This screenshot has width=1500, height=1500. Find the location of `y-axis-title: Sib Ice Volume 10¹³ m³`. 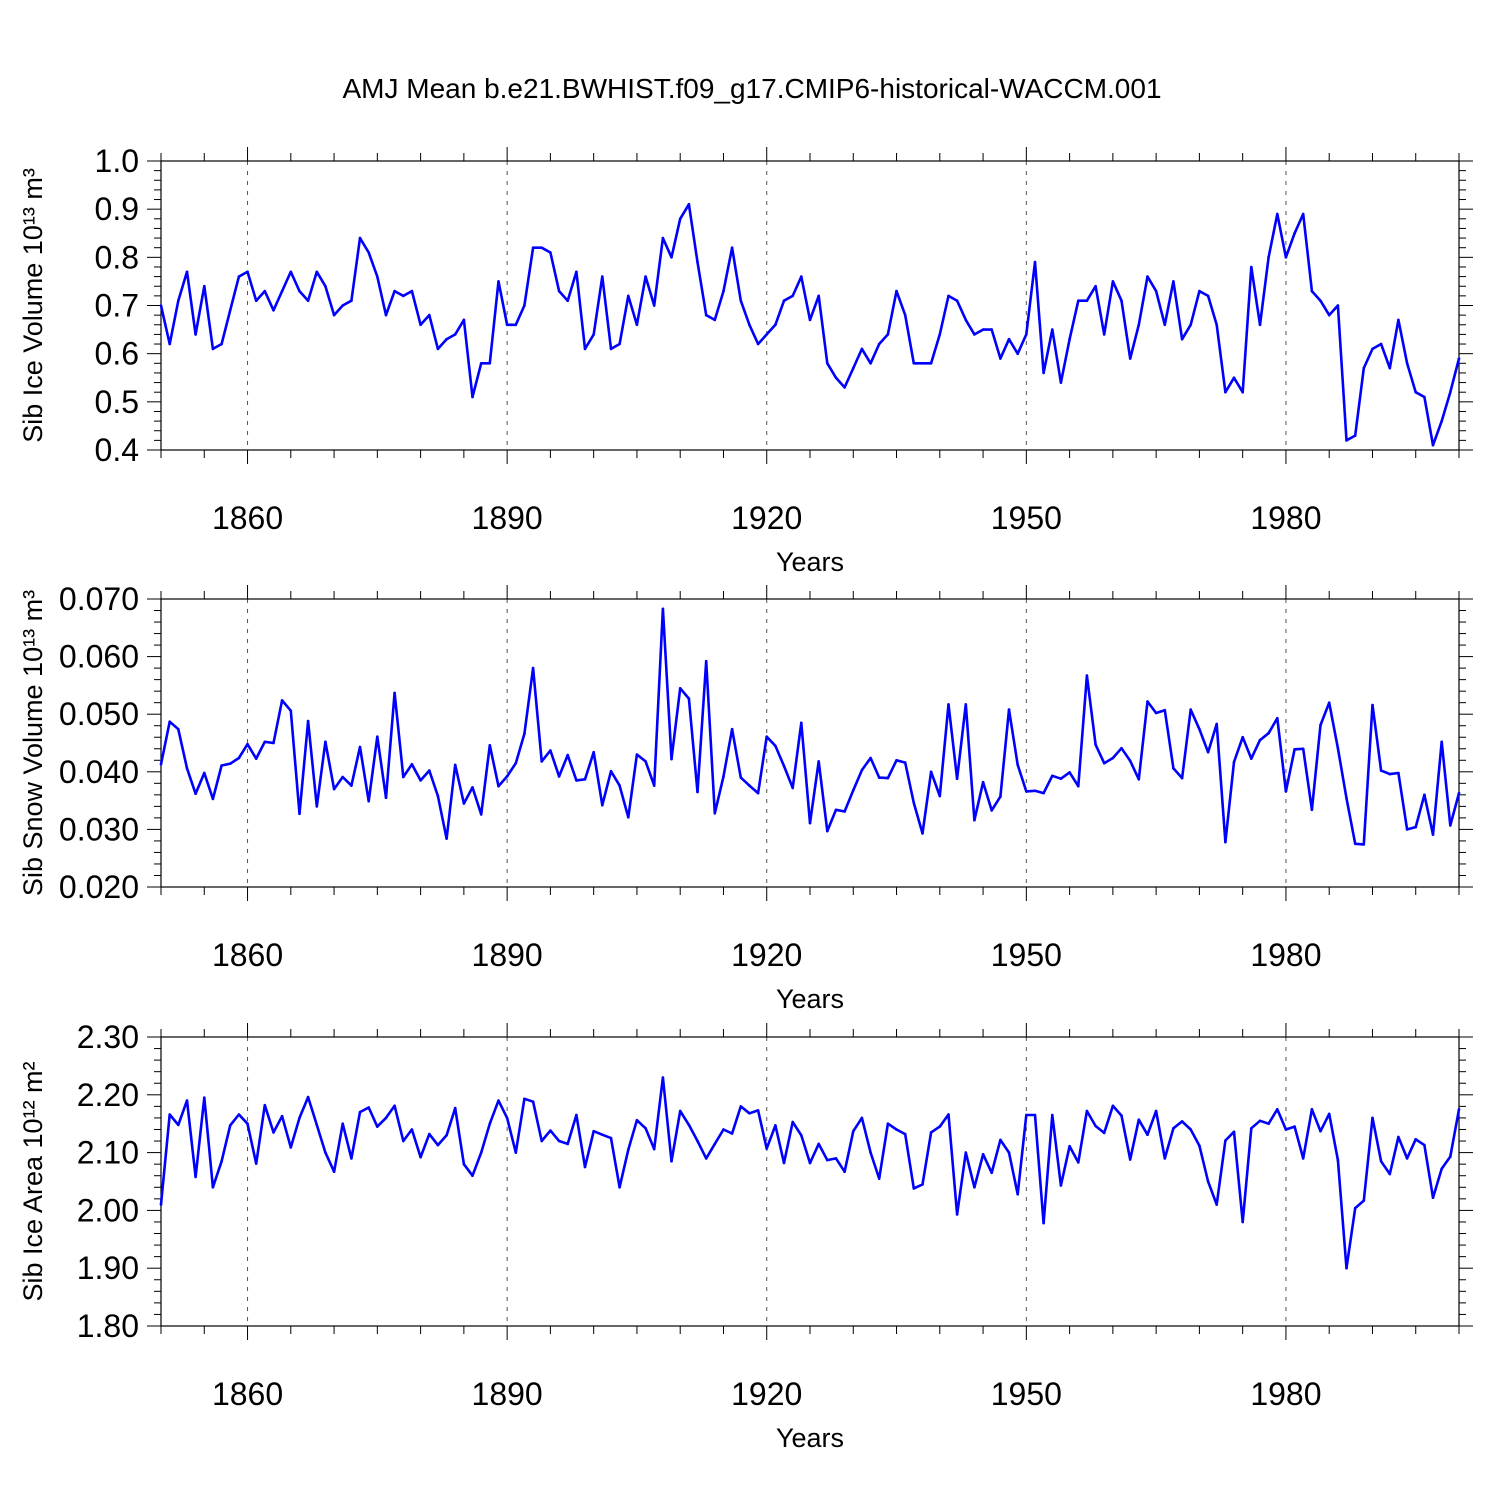

y-axis-title: Sib Ice Volume 10¹³ m³ is located at coordinates (33, 305).